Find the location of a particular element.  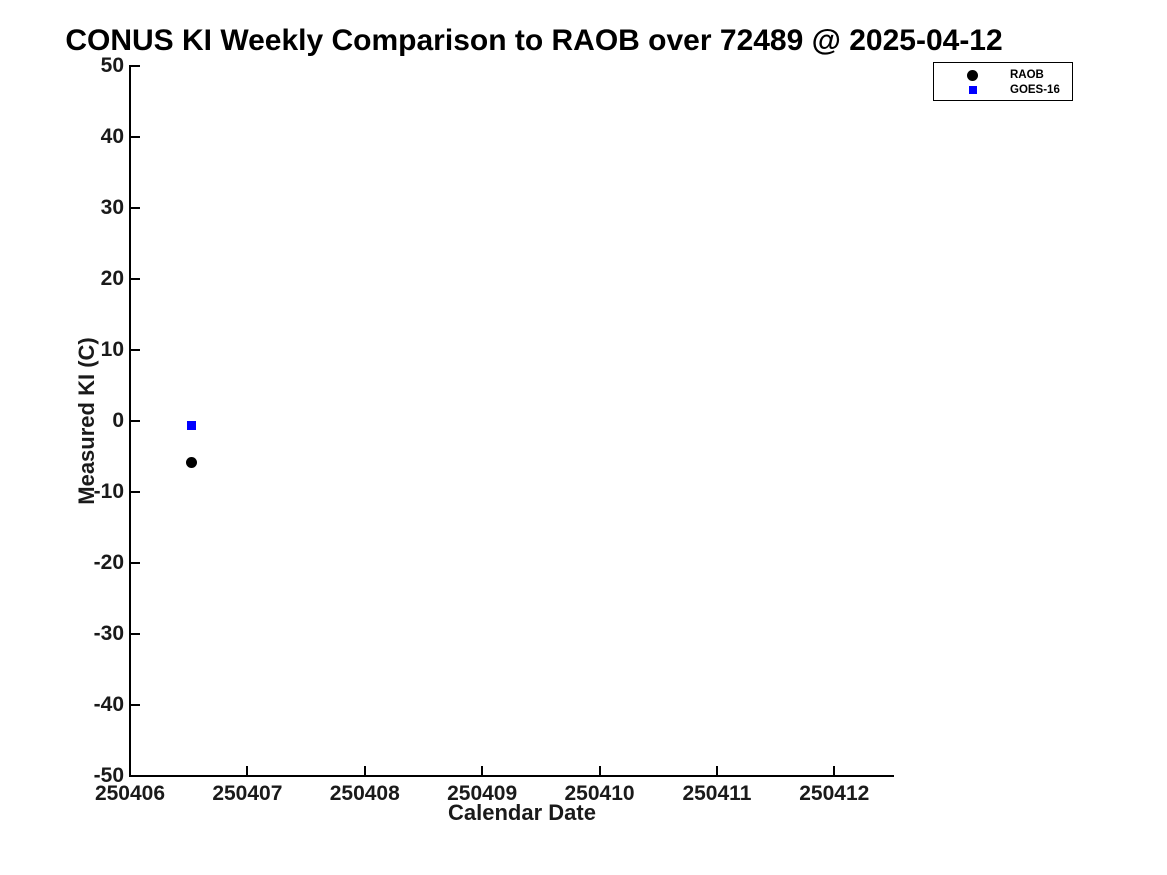

x-tick-label: 250407 is located at coordinates (247, 793).